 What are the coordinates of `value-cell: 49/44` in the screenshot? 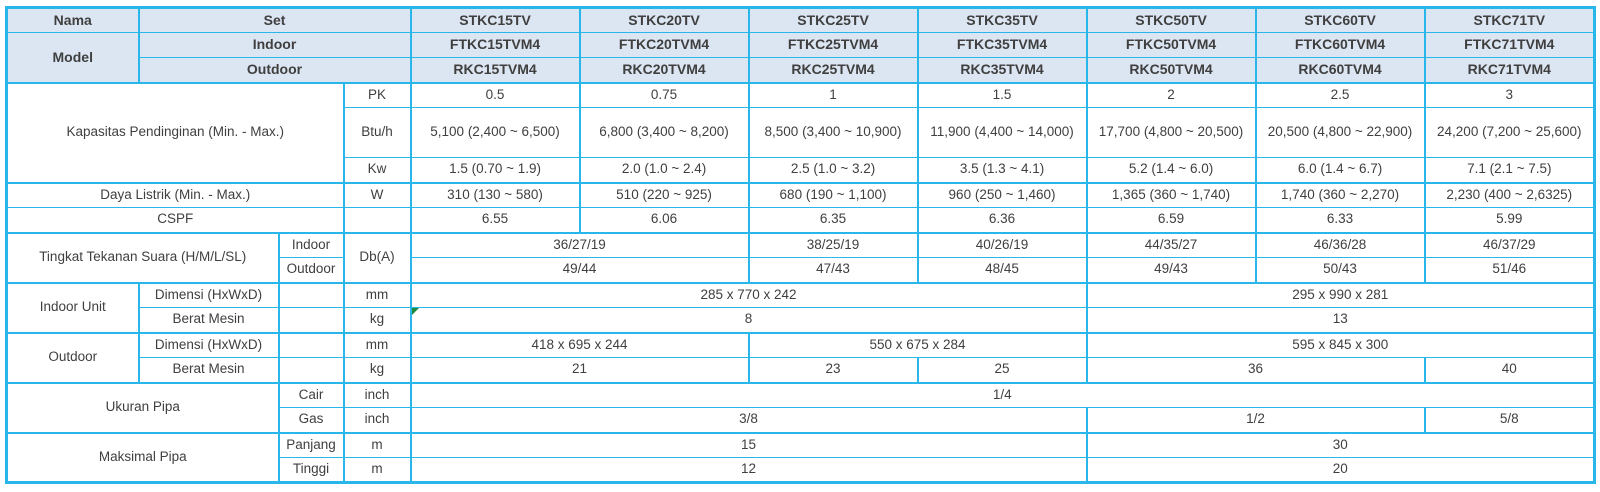 It's located at (579, 270).